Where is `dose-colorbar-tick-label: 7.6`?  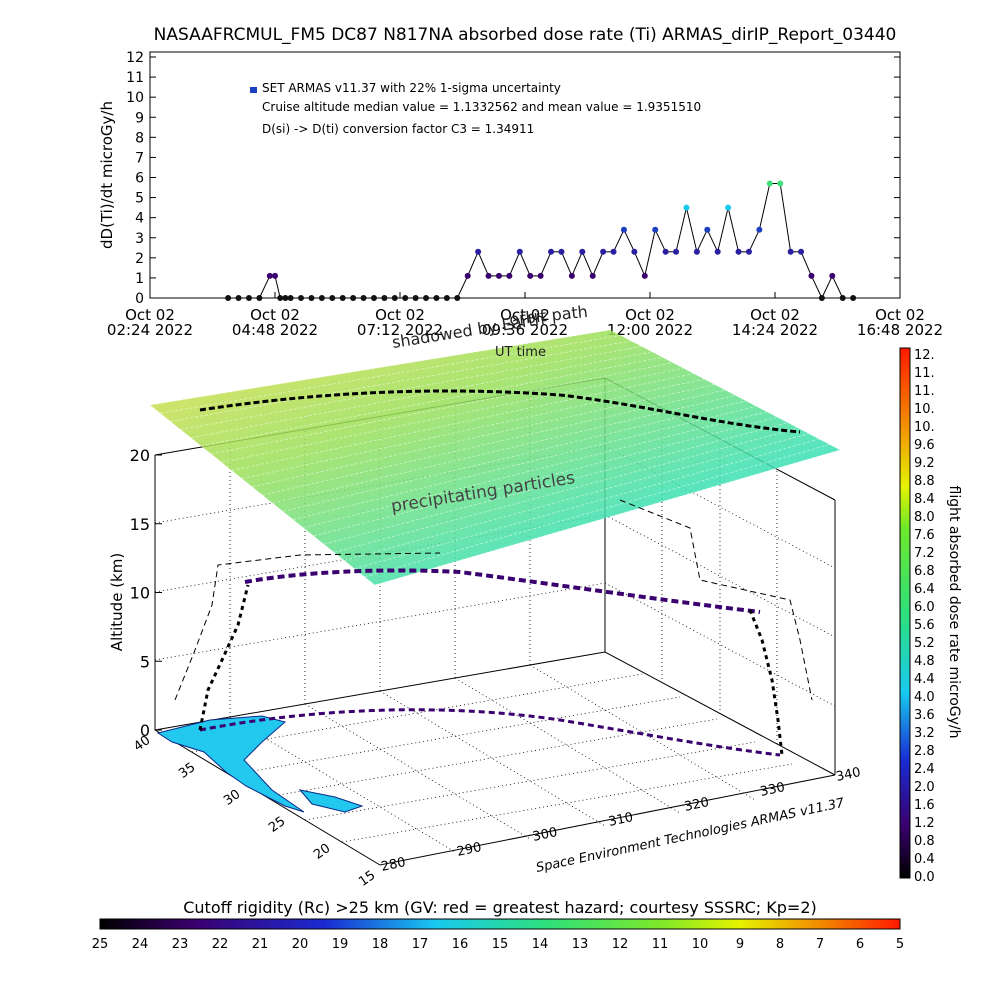 dose-colorbar-tick-label: 7.6 is located at coordinates (924, 535).